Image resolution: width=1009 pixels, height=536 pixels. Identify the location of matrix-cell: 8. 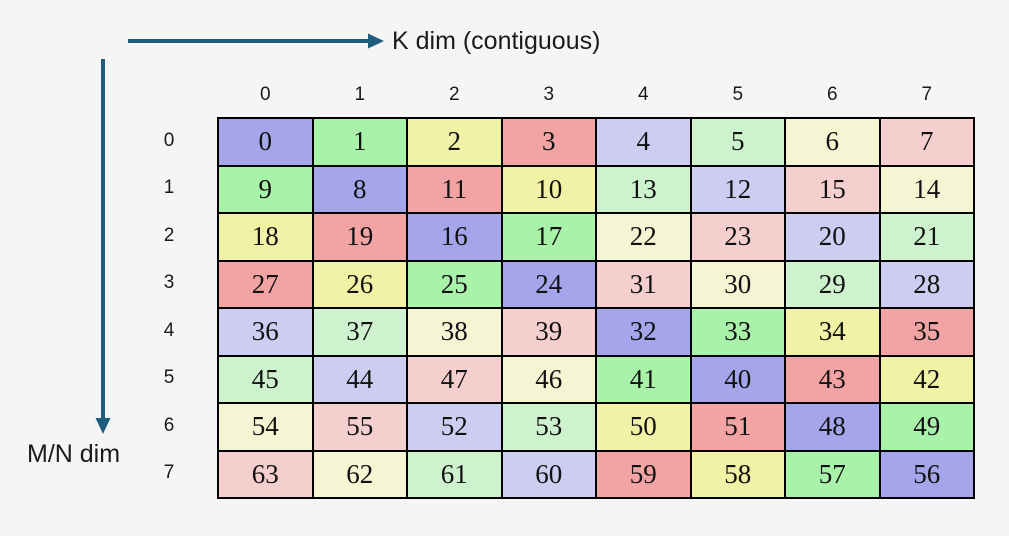
(359, 189).